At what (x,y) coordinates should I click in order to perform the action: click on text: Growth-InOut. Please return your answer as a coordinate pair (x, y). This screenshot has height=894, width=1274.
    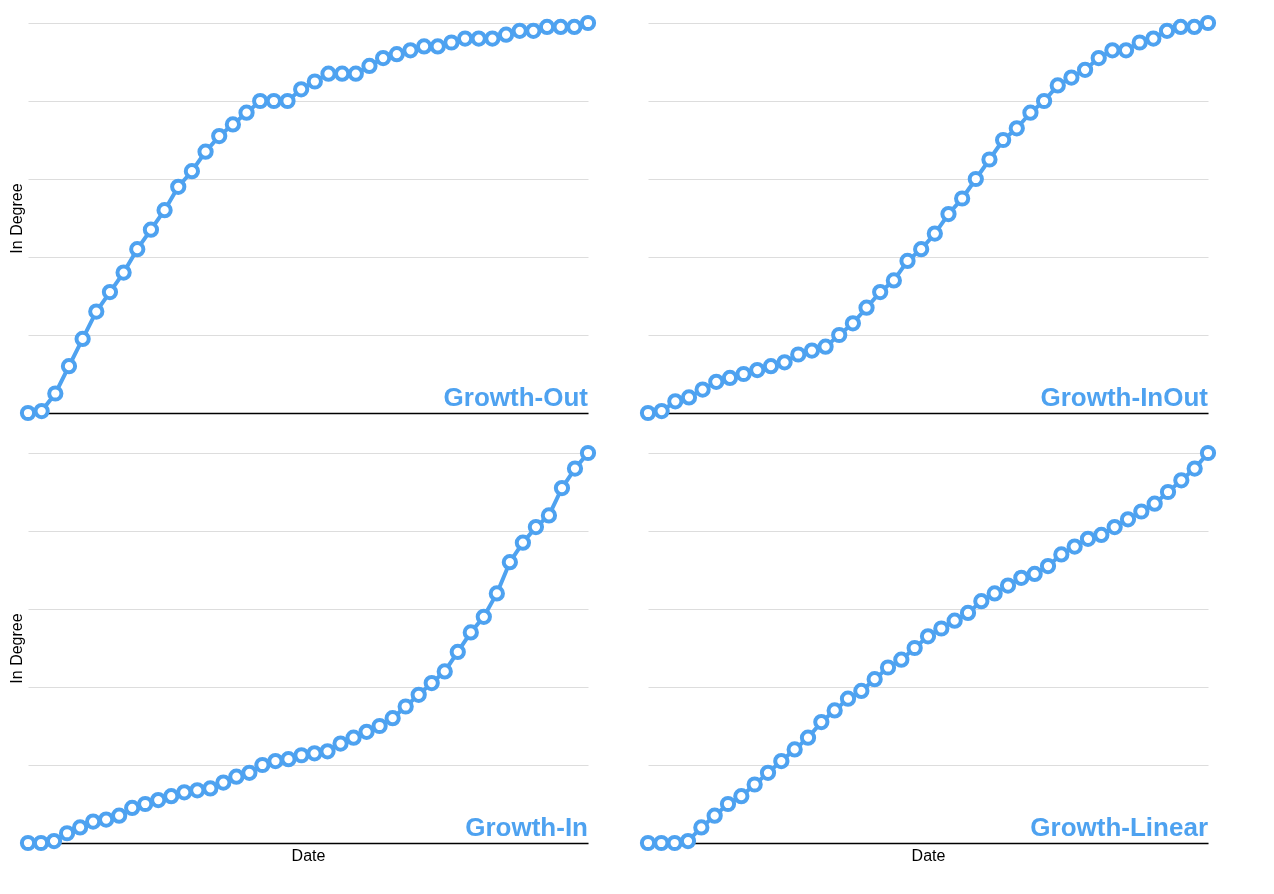
    Looking at the image, I should click on (1124, 397).